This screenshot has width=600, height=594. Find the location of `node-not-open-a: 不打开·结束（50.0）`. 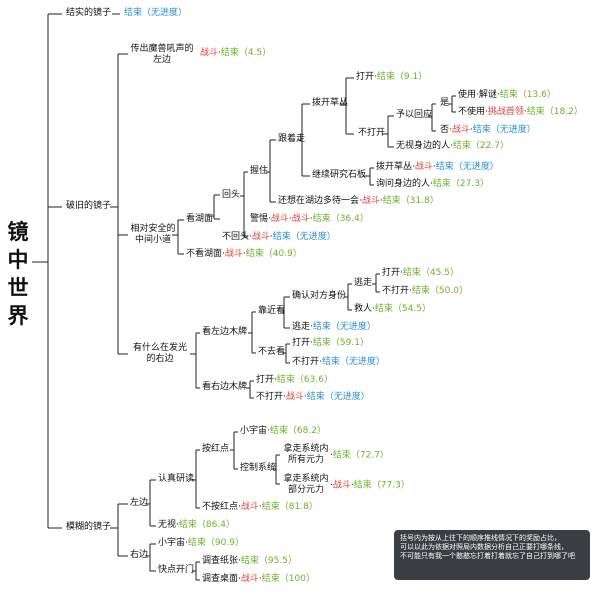

node-not-open-a: 不打开·结束（50.0） is located at coordinates (425, 291).